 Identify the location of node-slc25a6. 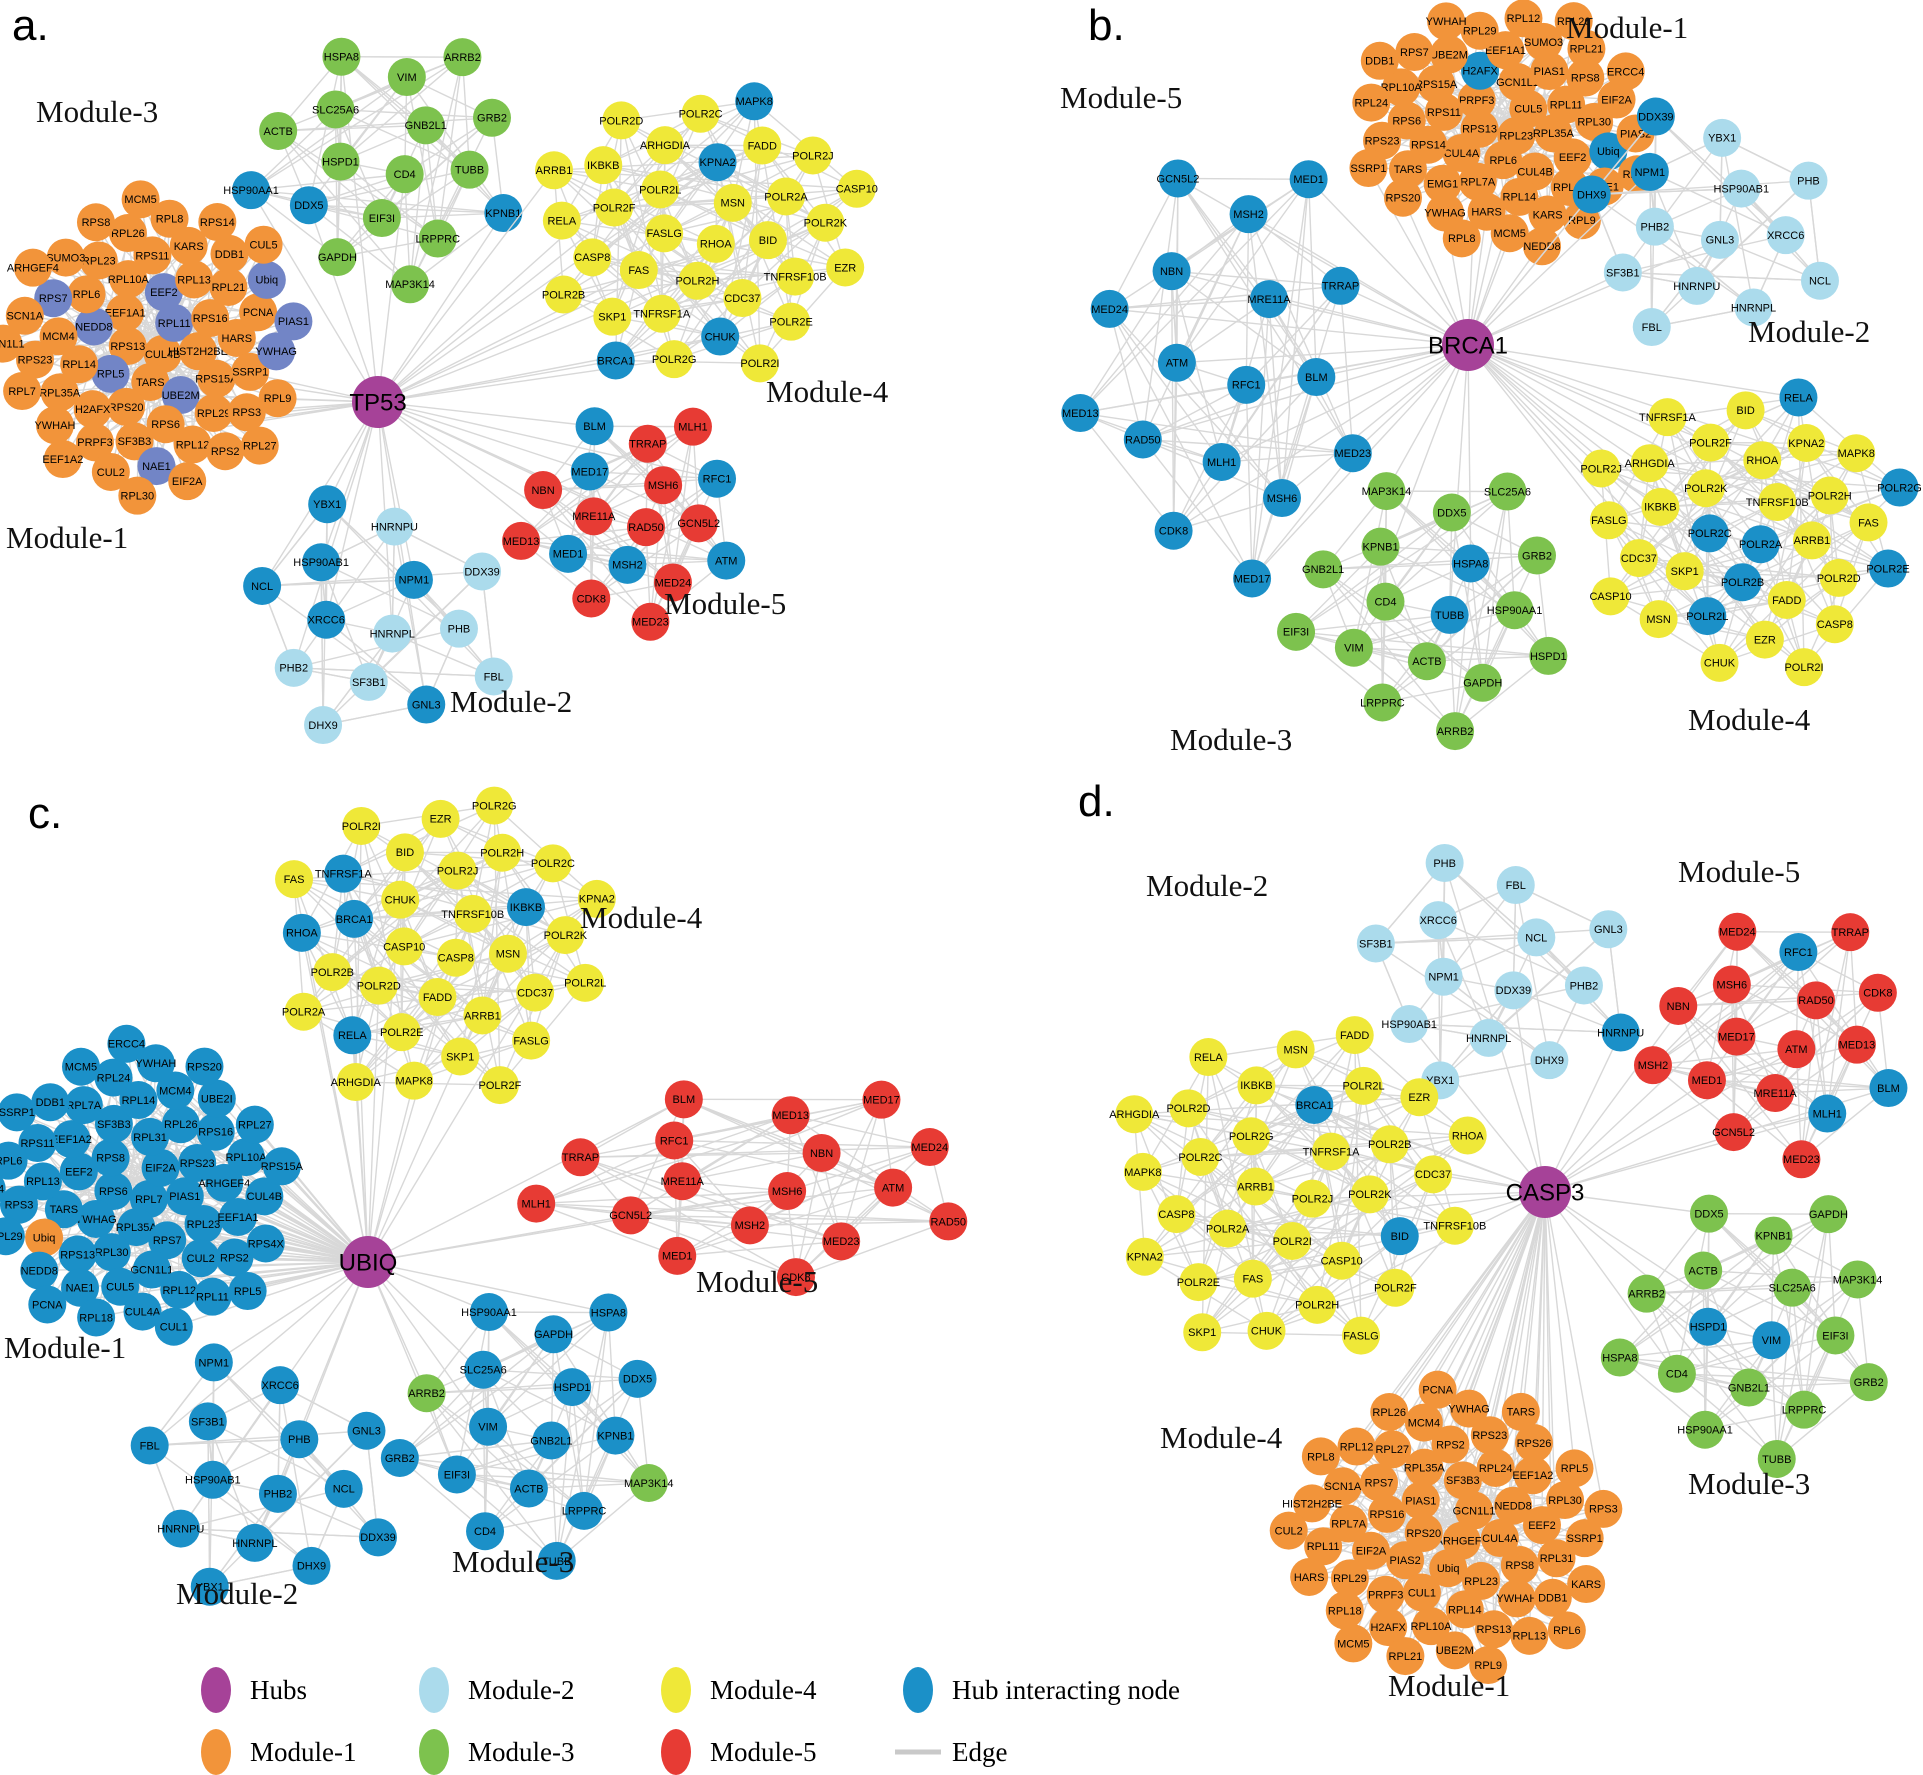
(1792, 1287).